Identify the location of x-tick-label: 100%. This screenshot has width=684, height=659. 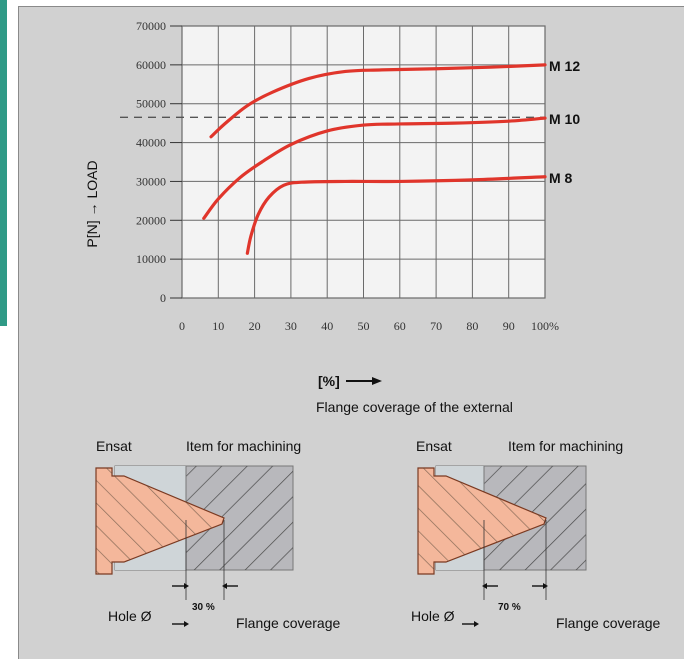
(545, 326).